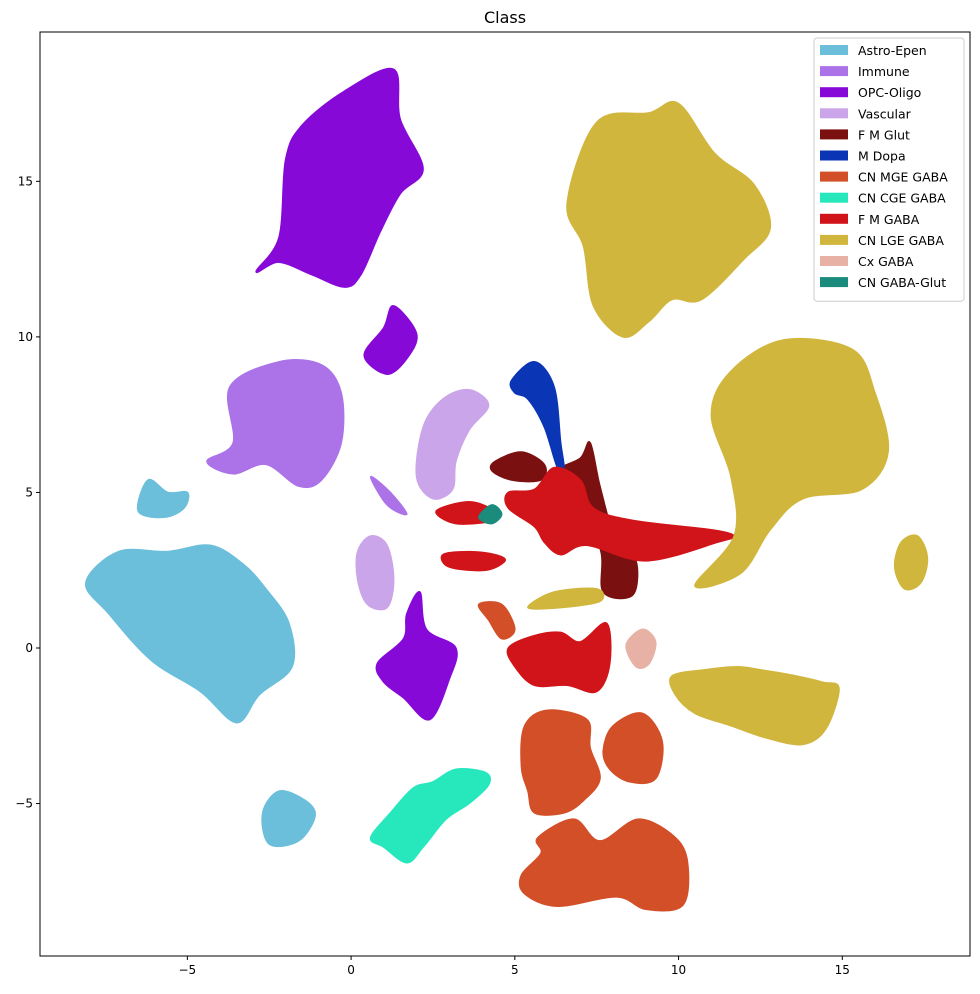 Image resolution: width=980 pixels, height=994 pixels. I want to click on series-cn-gaba-glut, so click(490, 514).